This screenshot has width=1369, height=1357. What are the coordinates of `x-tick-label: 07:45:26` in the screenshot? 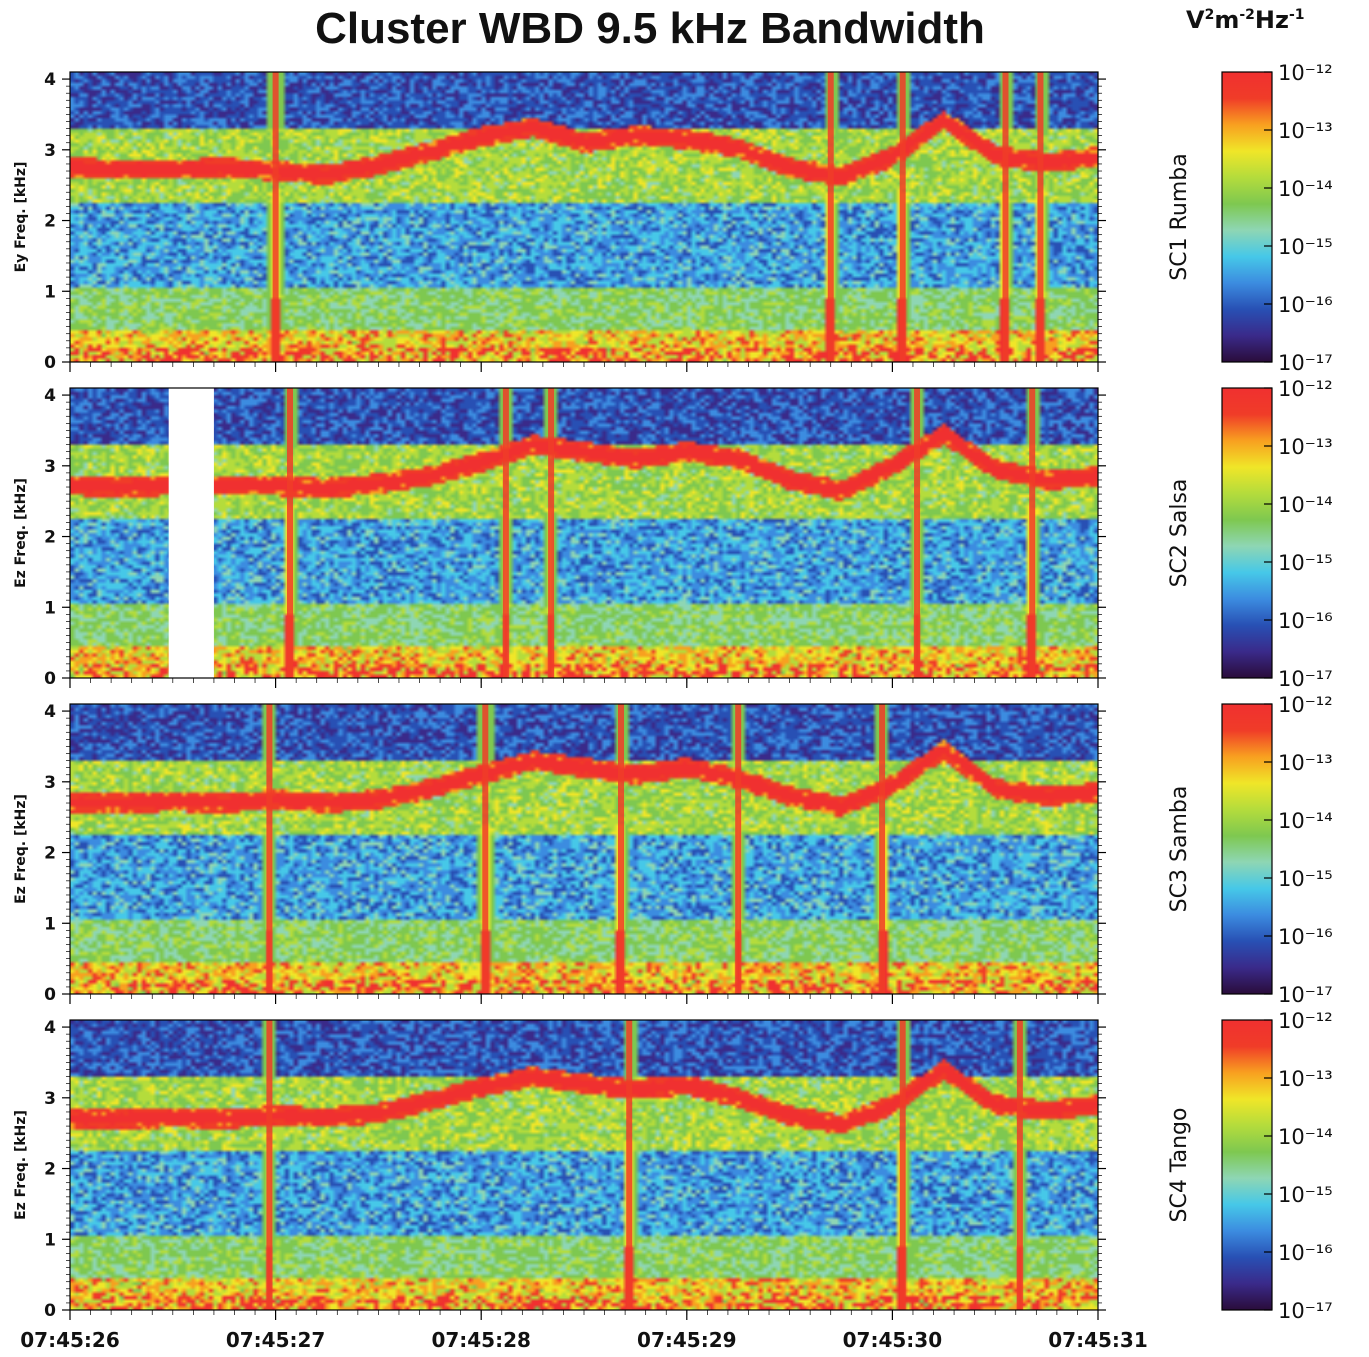 It's located at (70, 1340).